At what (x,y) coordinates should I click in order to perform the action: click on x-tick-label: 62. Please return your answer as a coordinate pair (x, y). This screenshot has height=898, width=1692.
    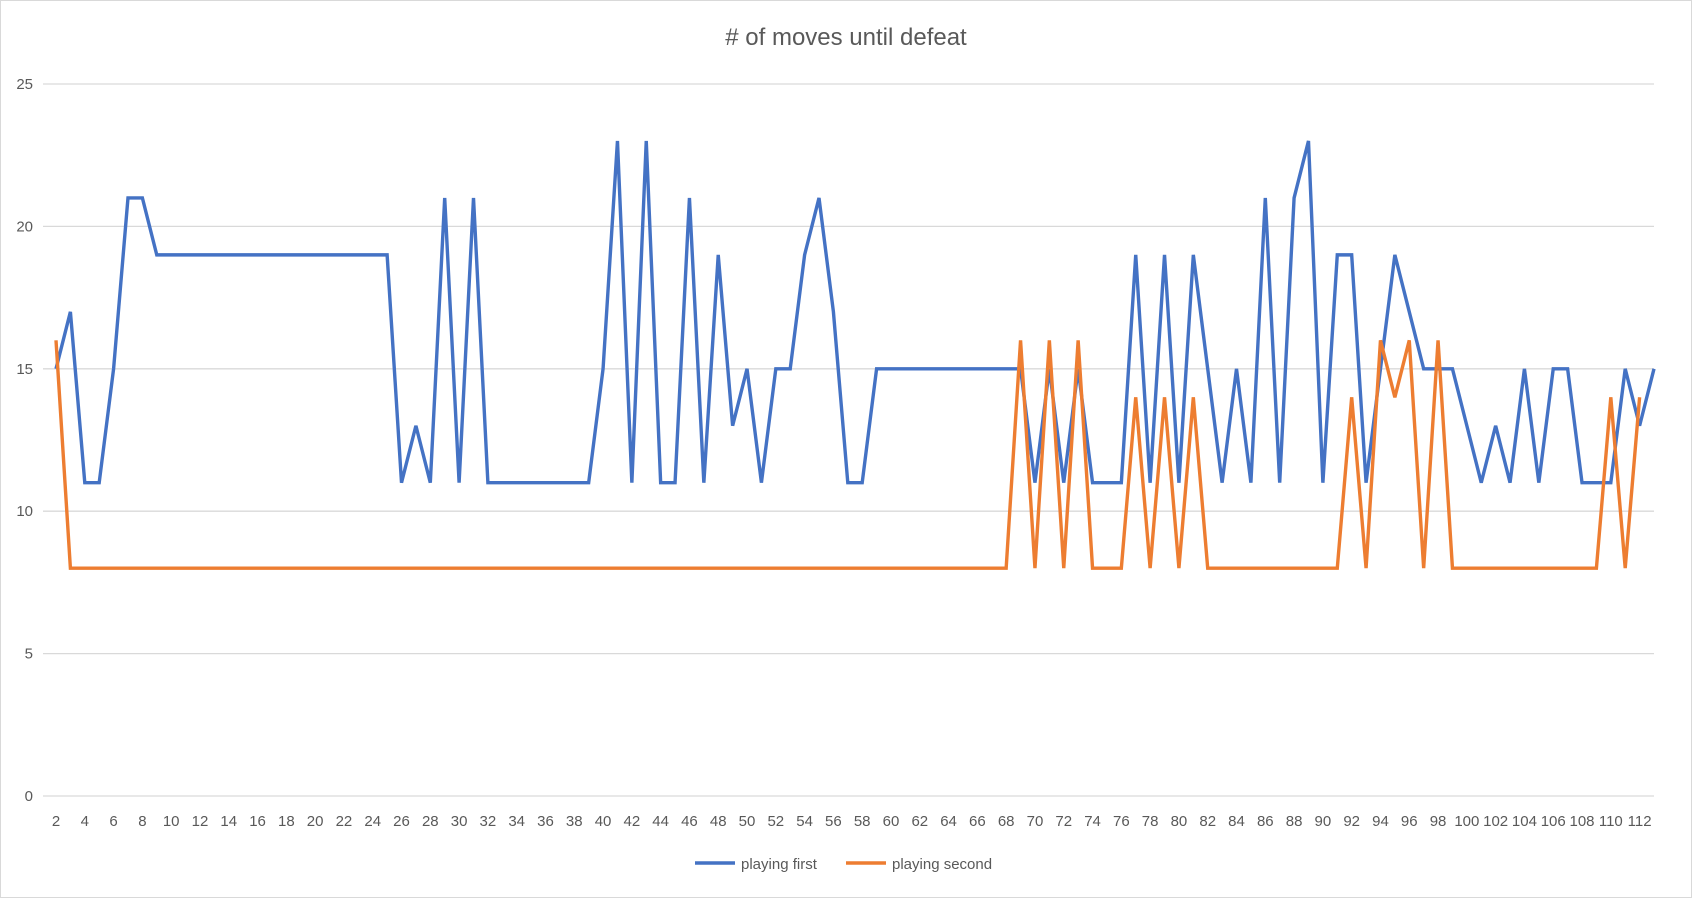
    Looking at the image, I should click on (919, 821).